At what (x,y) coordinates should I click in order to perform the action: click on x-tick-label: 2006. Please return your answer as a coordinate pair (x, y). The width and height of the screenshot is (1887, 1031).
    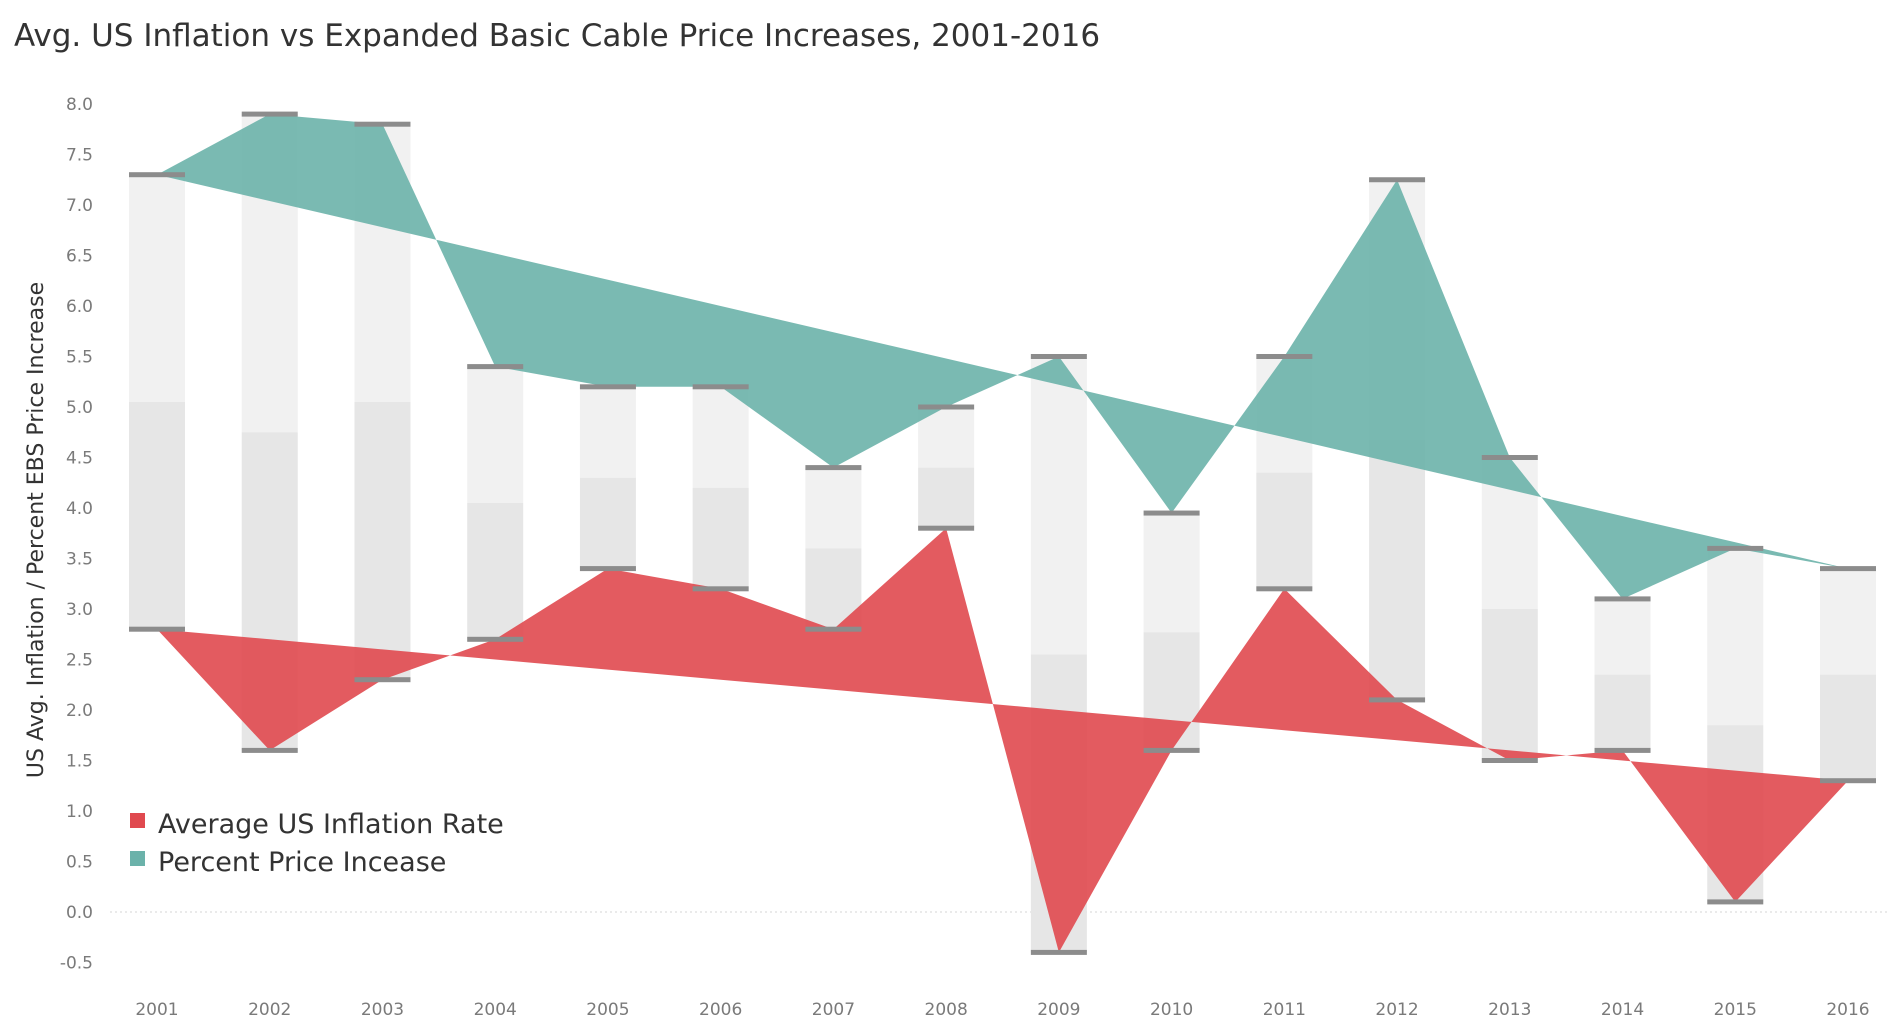
    Looking at the image, I should click on (720, 1010).